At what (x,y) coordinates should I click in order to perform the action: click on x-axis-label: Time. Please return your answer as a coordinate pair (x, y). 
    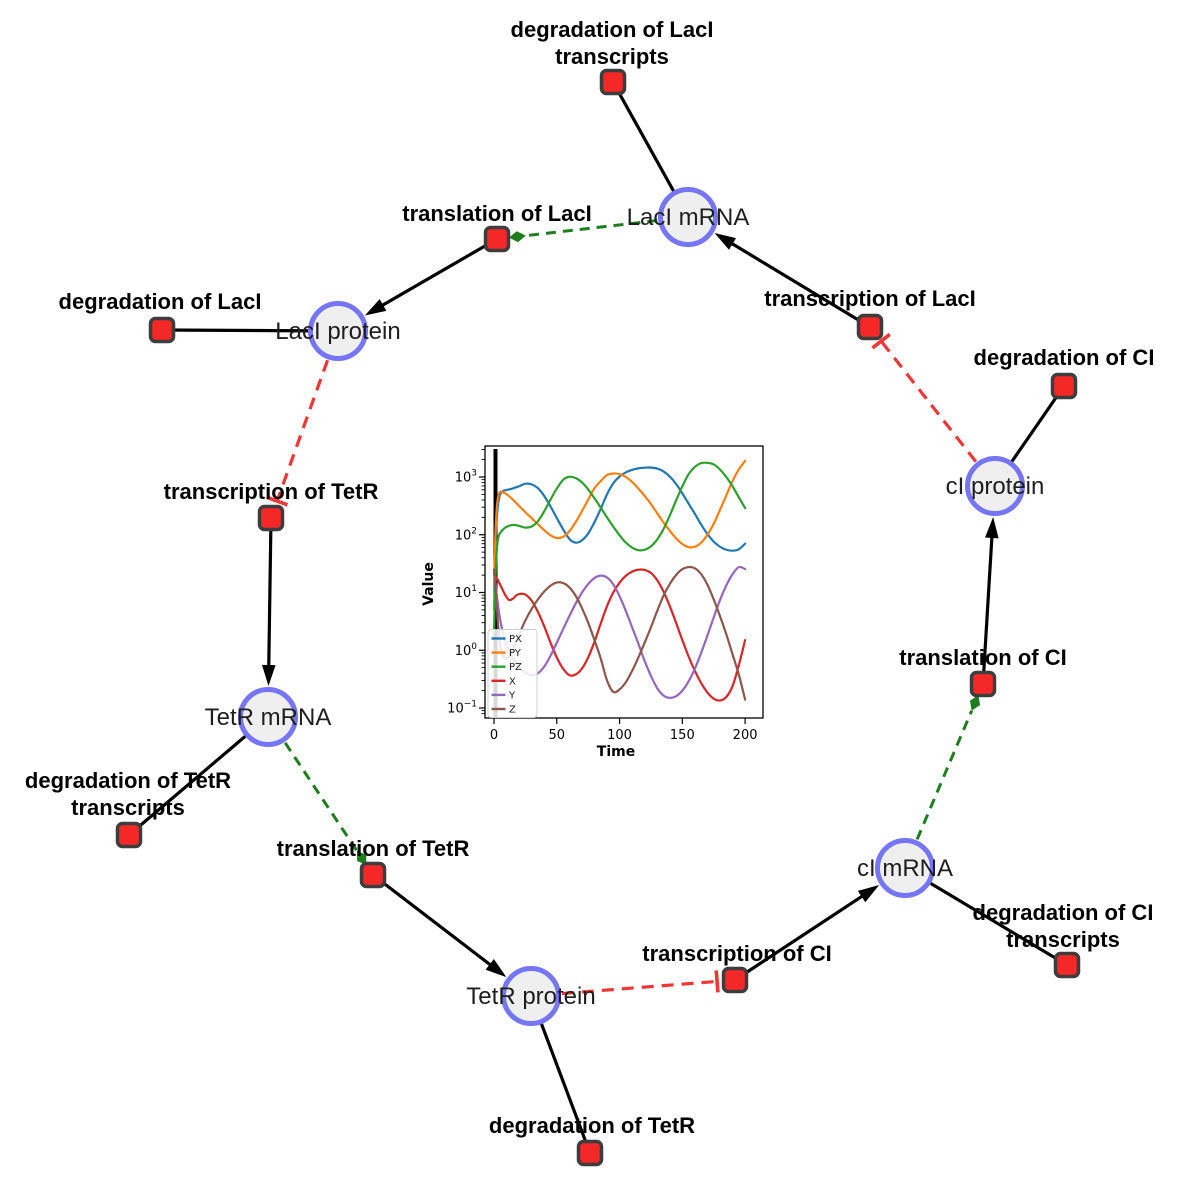
    Looking at the image, I should click on (616, 752).